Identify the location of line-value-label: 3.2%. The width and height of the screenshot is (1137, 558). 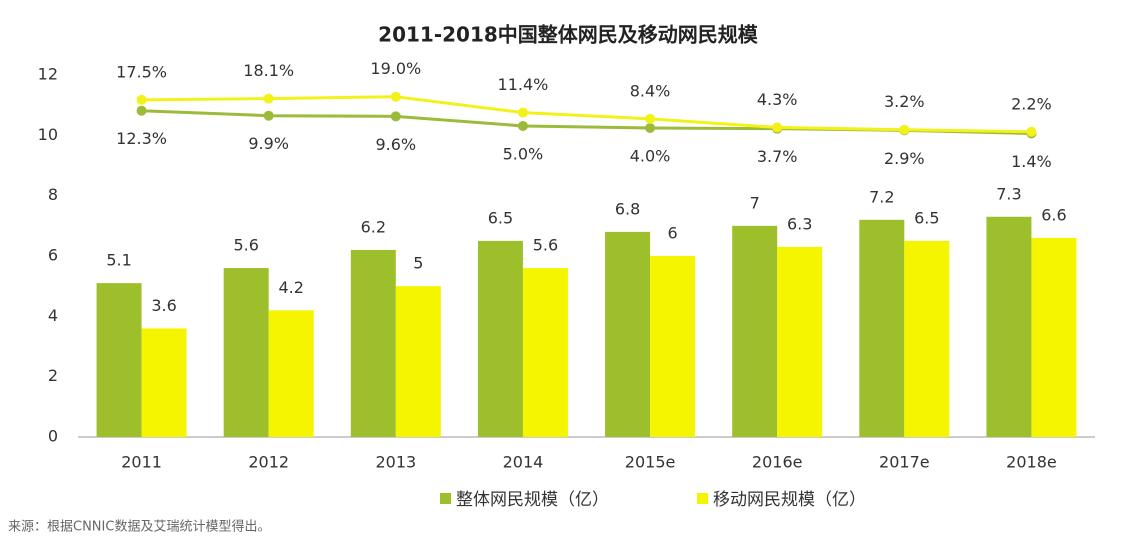
(904, 101).